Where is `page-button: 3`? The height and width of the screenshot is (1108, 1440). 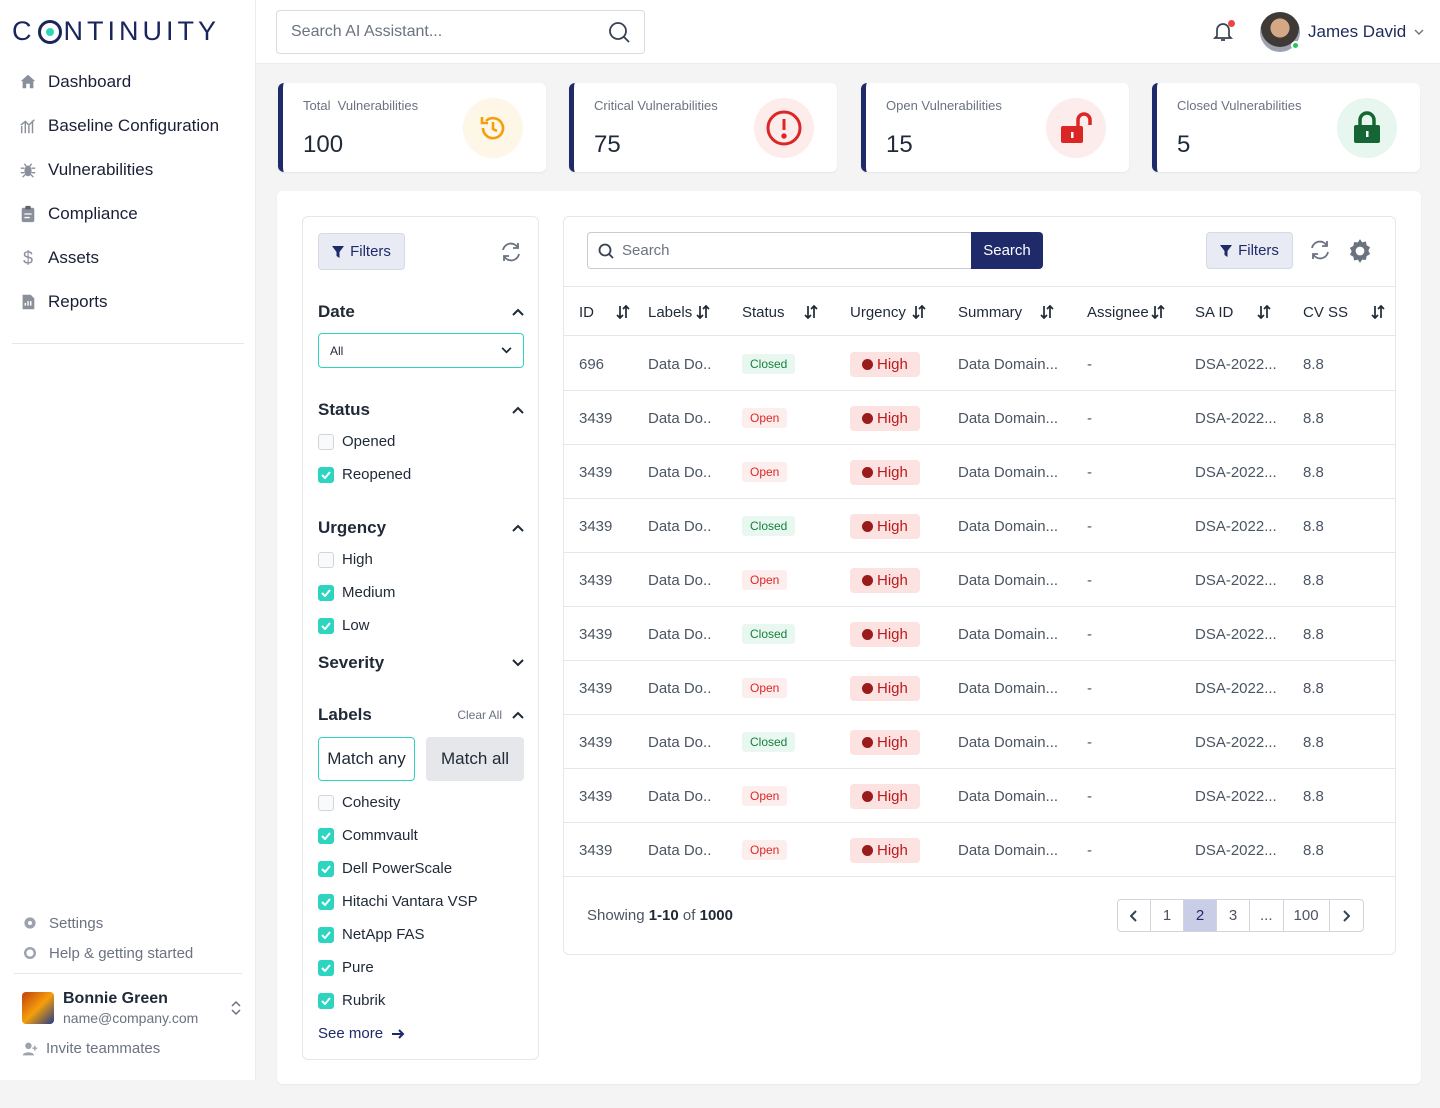 page-button: 3 is located at coordinates (1233, 915).